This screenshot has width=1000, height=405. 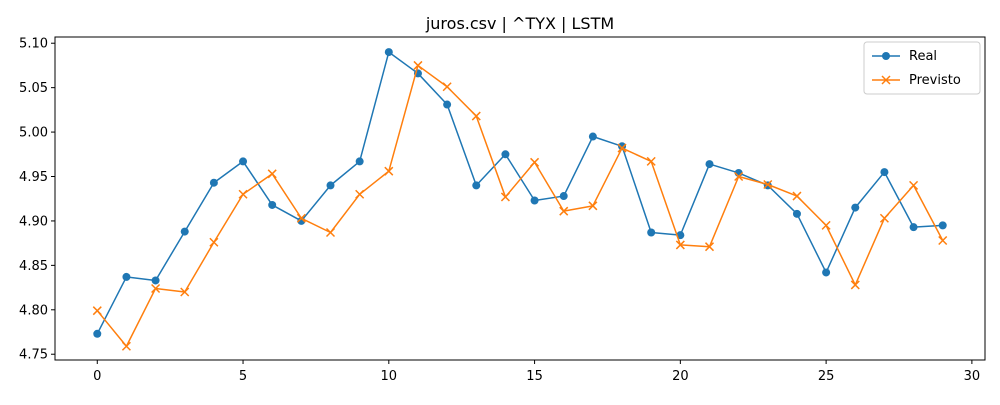 What do you see at coordinates (923, 56) in the screenshot?
I see `legend-label-real: Real` at bounding box center [923, 56].